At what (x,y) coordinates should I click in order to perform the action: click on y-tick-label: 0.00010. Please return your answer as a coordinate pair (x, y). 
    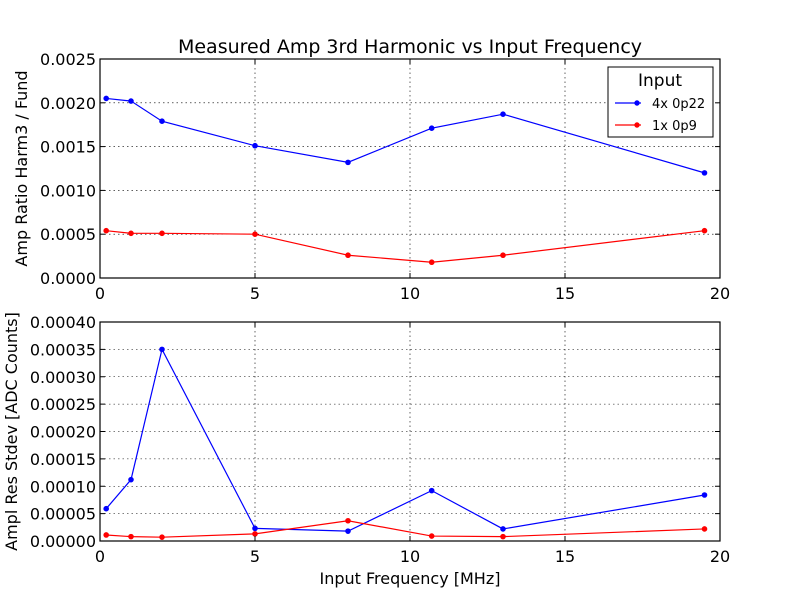
    Looking at the image, I should click on (63, 486).